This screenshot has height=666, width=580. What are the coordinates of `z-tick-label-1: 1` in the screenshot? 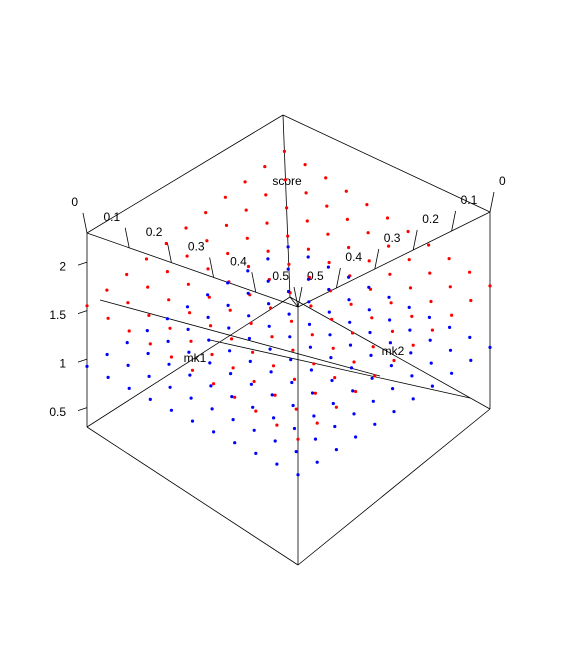 It's located at (62, 363).